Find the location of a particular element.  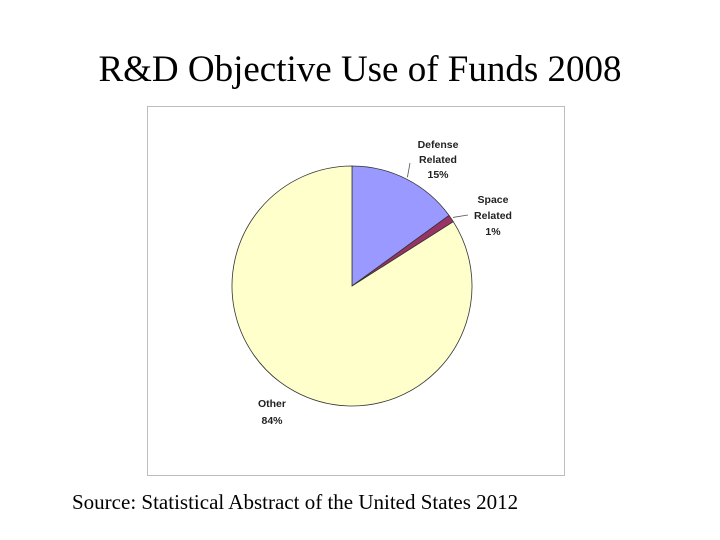

slice-label-line1-other: Other is located at coordinates (272, 404).